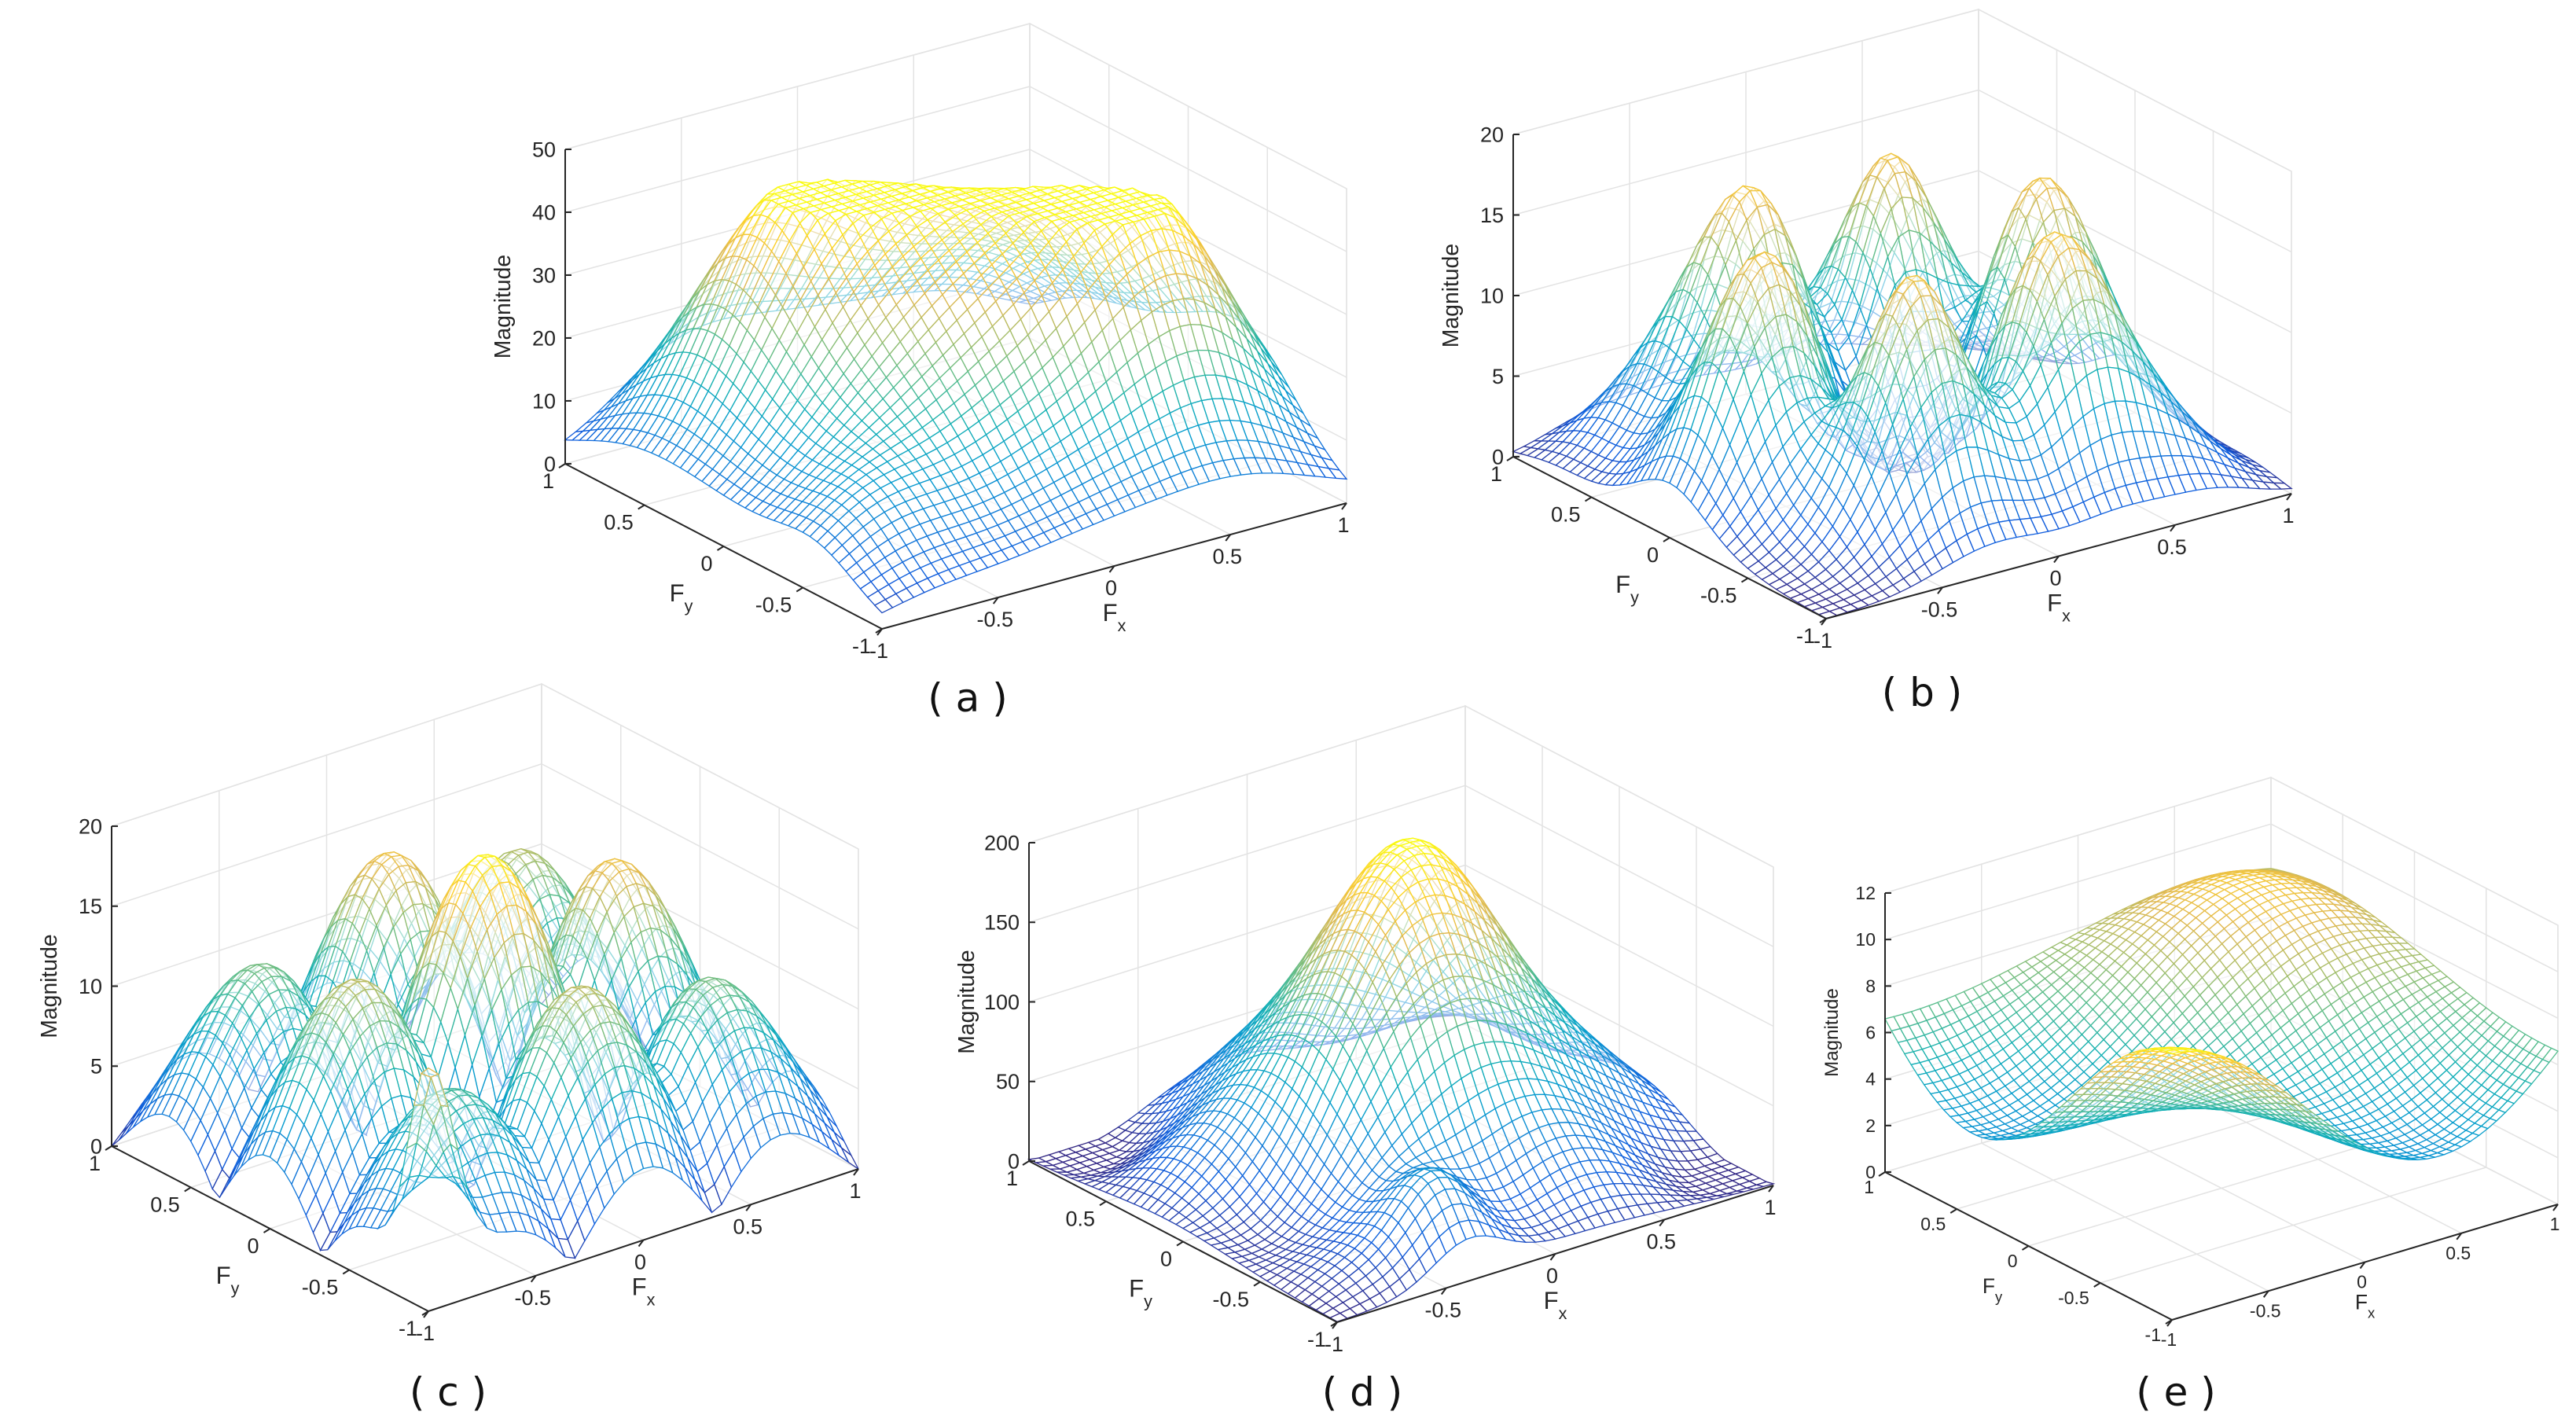  What do you see at coordinates (544, 212) in the screenshot?
I see `z-tick-label: 40` at bounding box center [544, 212].